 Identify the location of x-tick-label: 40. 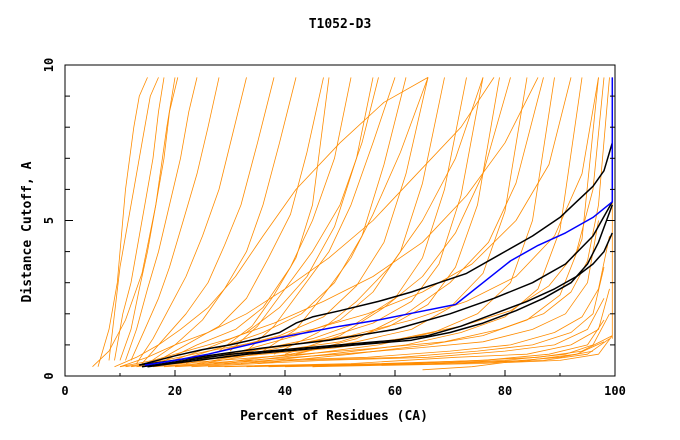
(285, 391).